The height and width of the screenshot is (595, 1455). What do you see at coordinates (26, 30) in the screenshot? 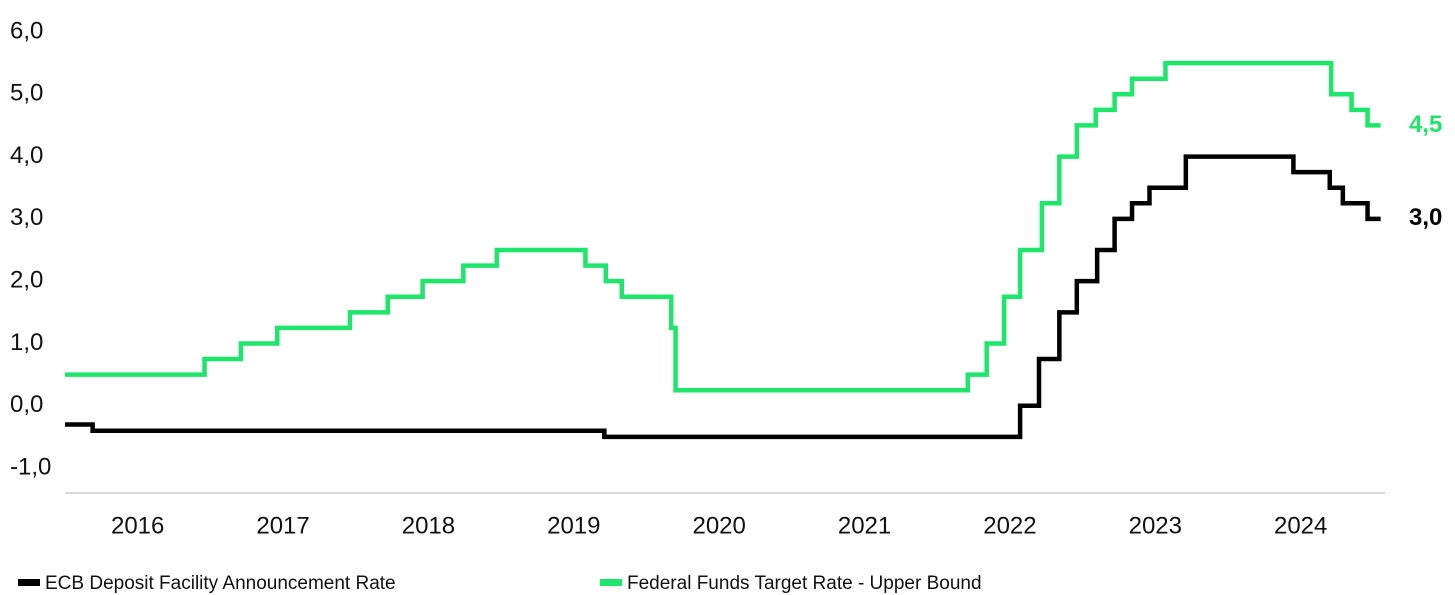
I see `y-tick-label: 6,0` at bounding box center [26, 30].